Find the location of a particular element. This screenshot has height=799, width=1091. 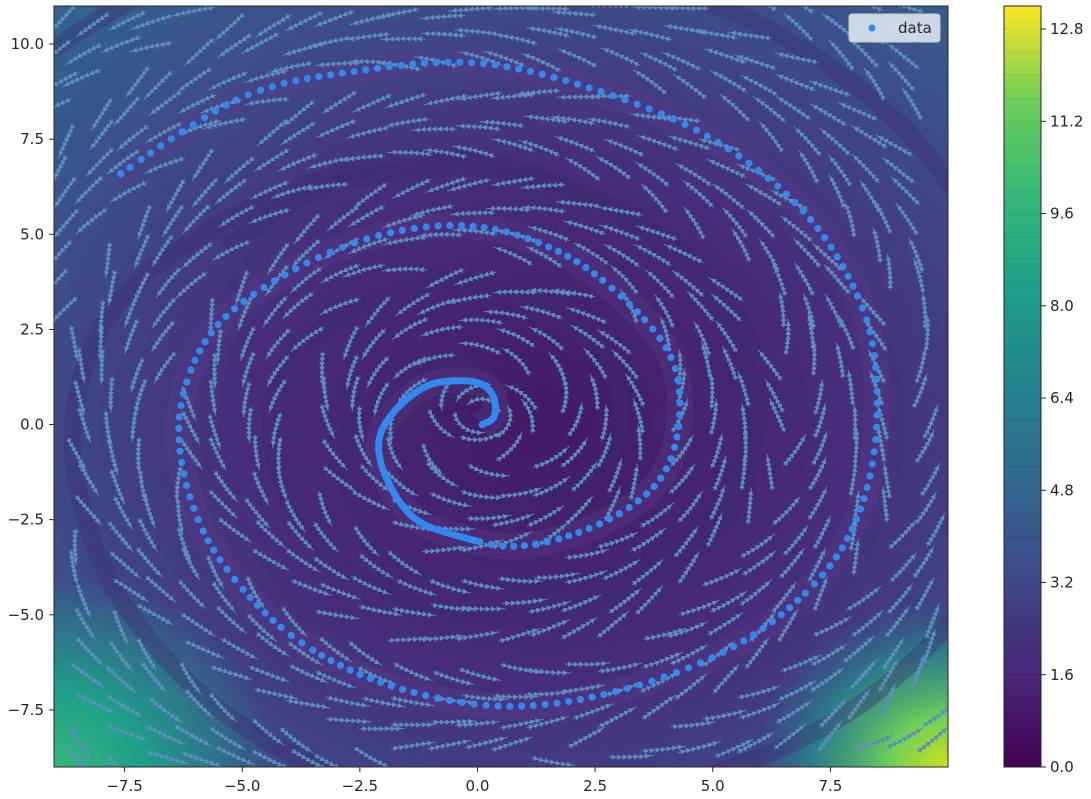

y-tick-label: 2.5 is located at coordinates (32, 329).